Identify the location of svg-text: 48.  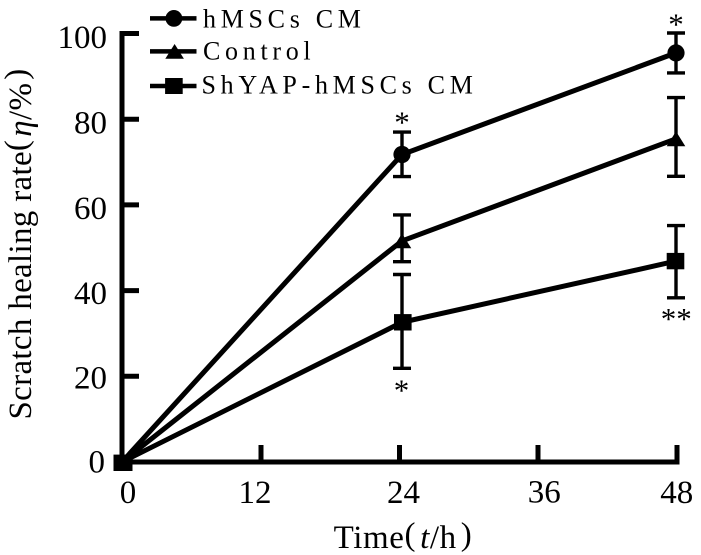
(676, 493).